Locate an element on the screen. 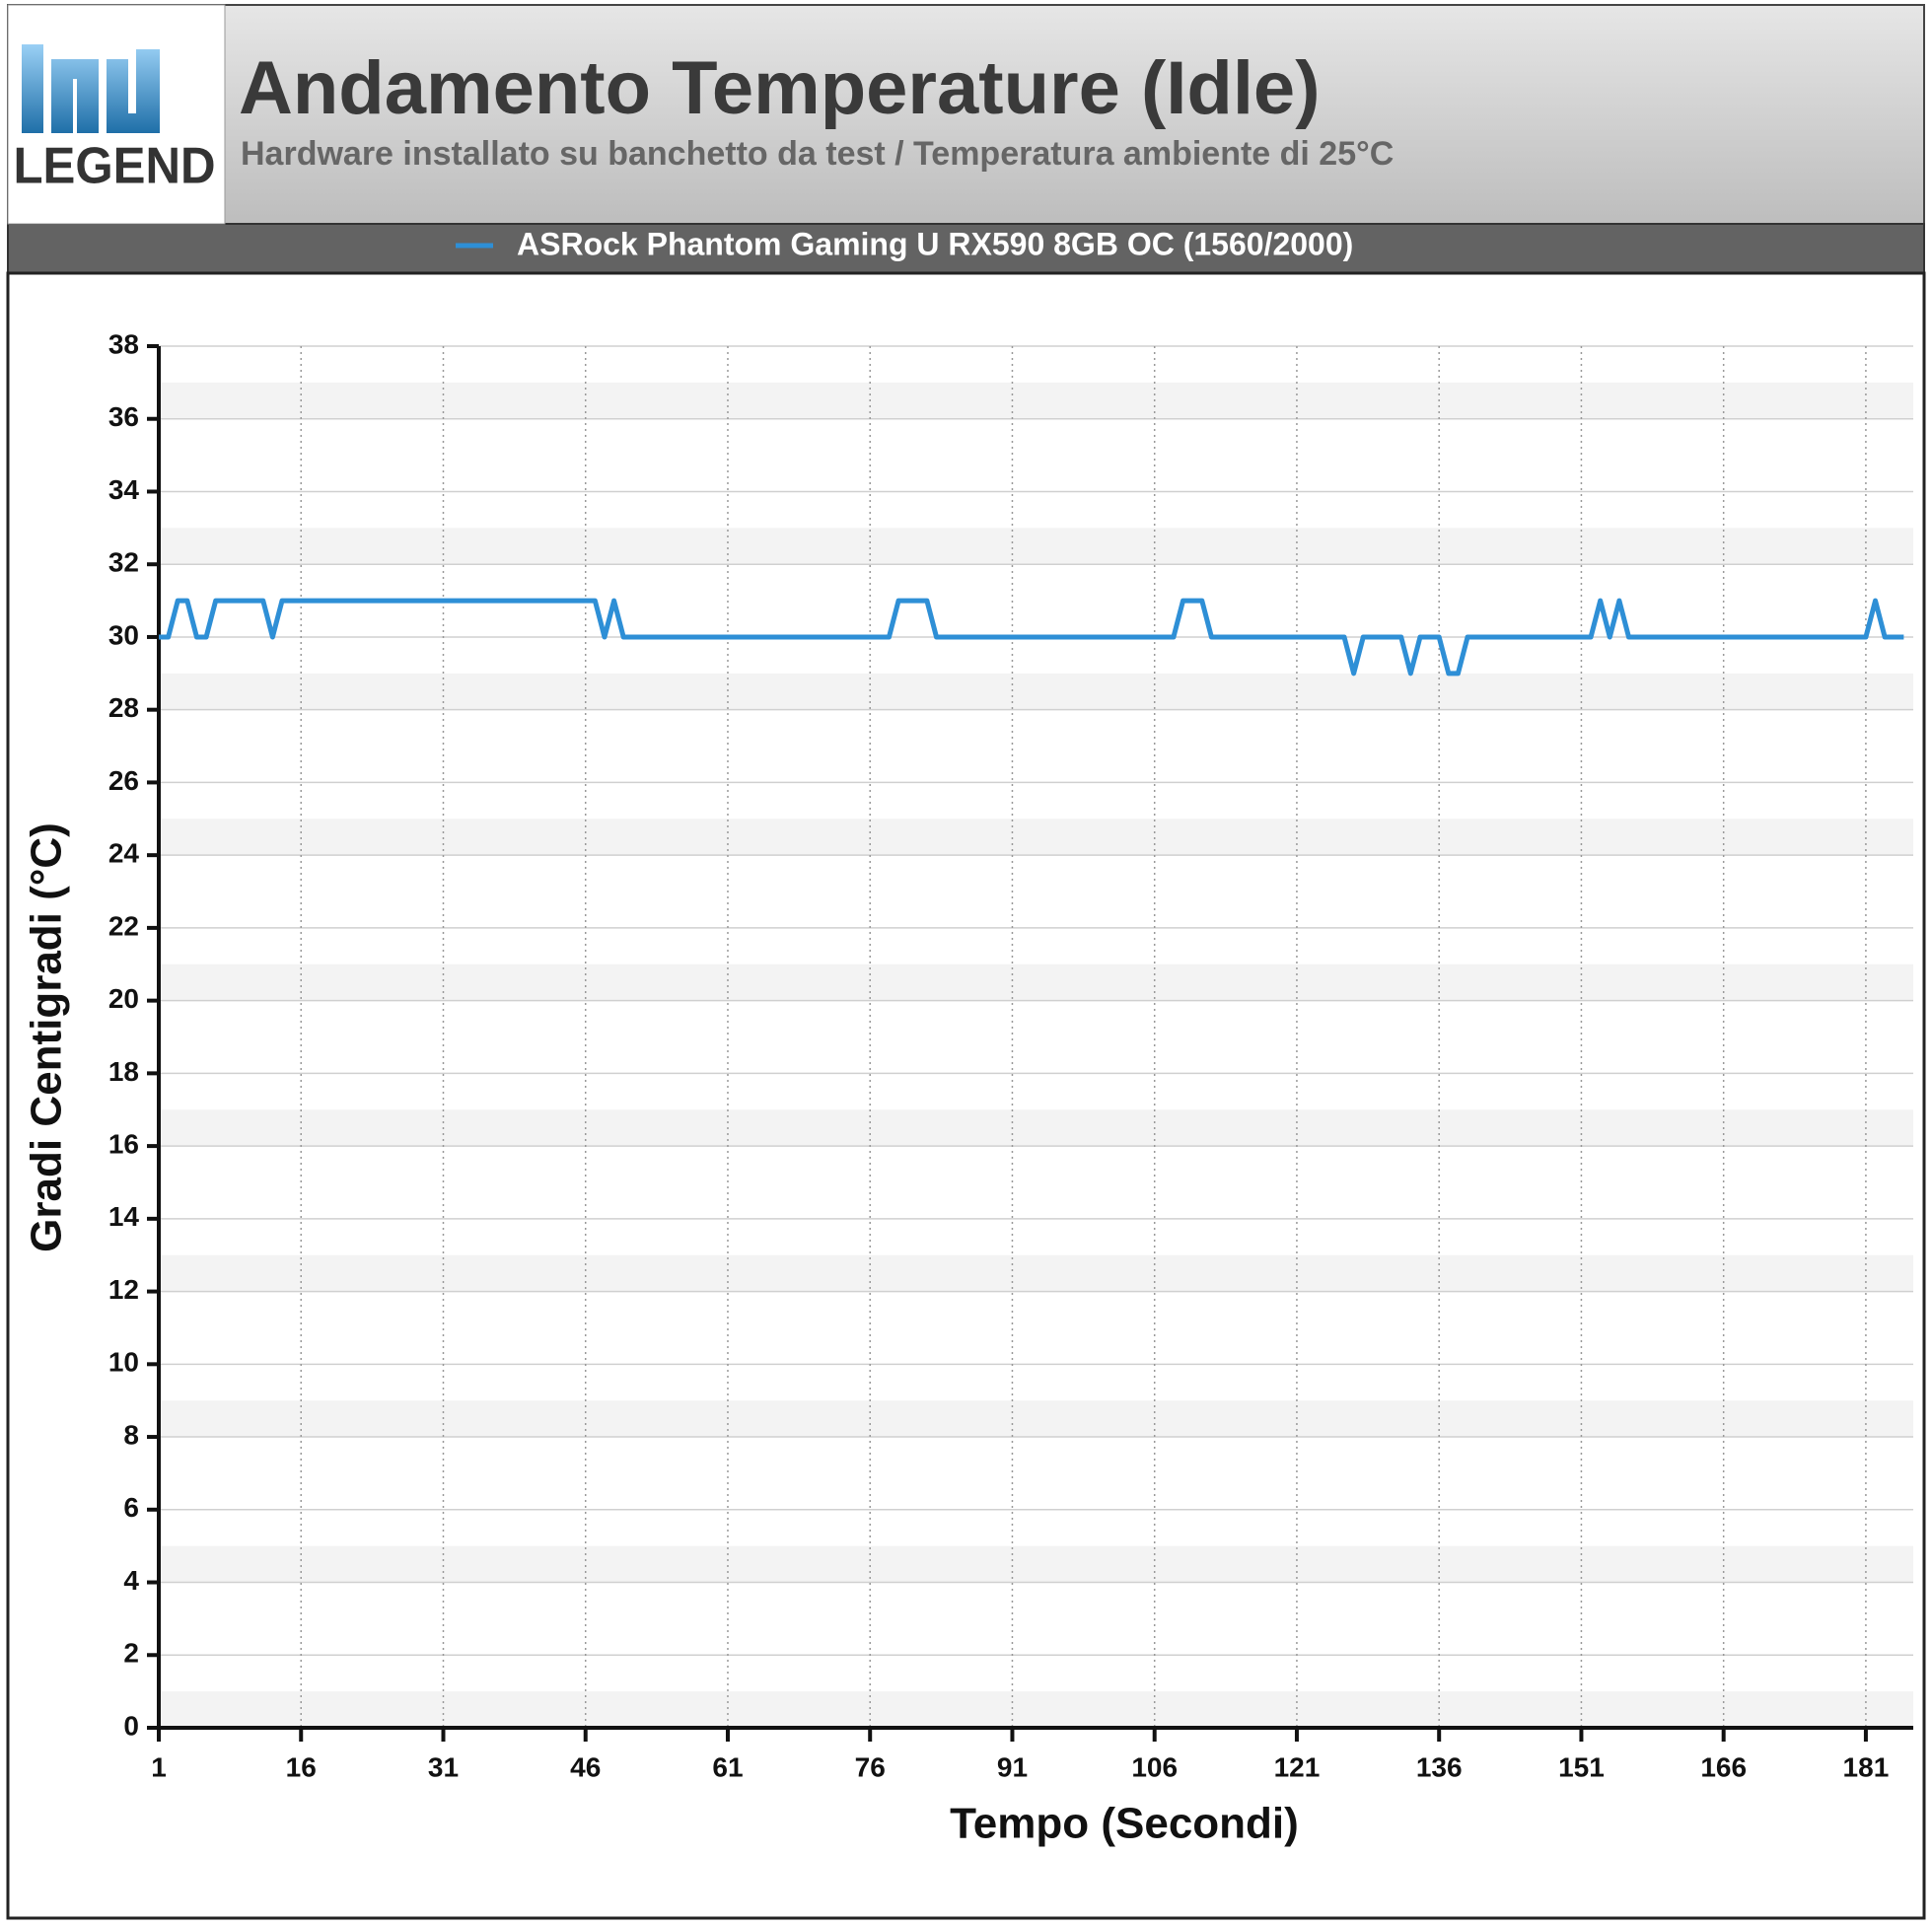 The image size is (1932, 1926). y-tick-label: 36 is located at coordinates (124, 416).